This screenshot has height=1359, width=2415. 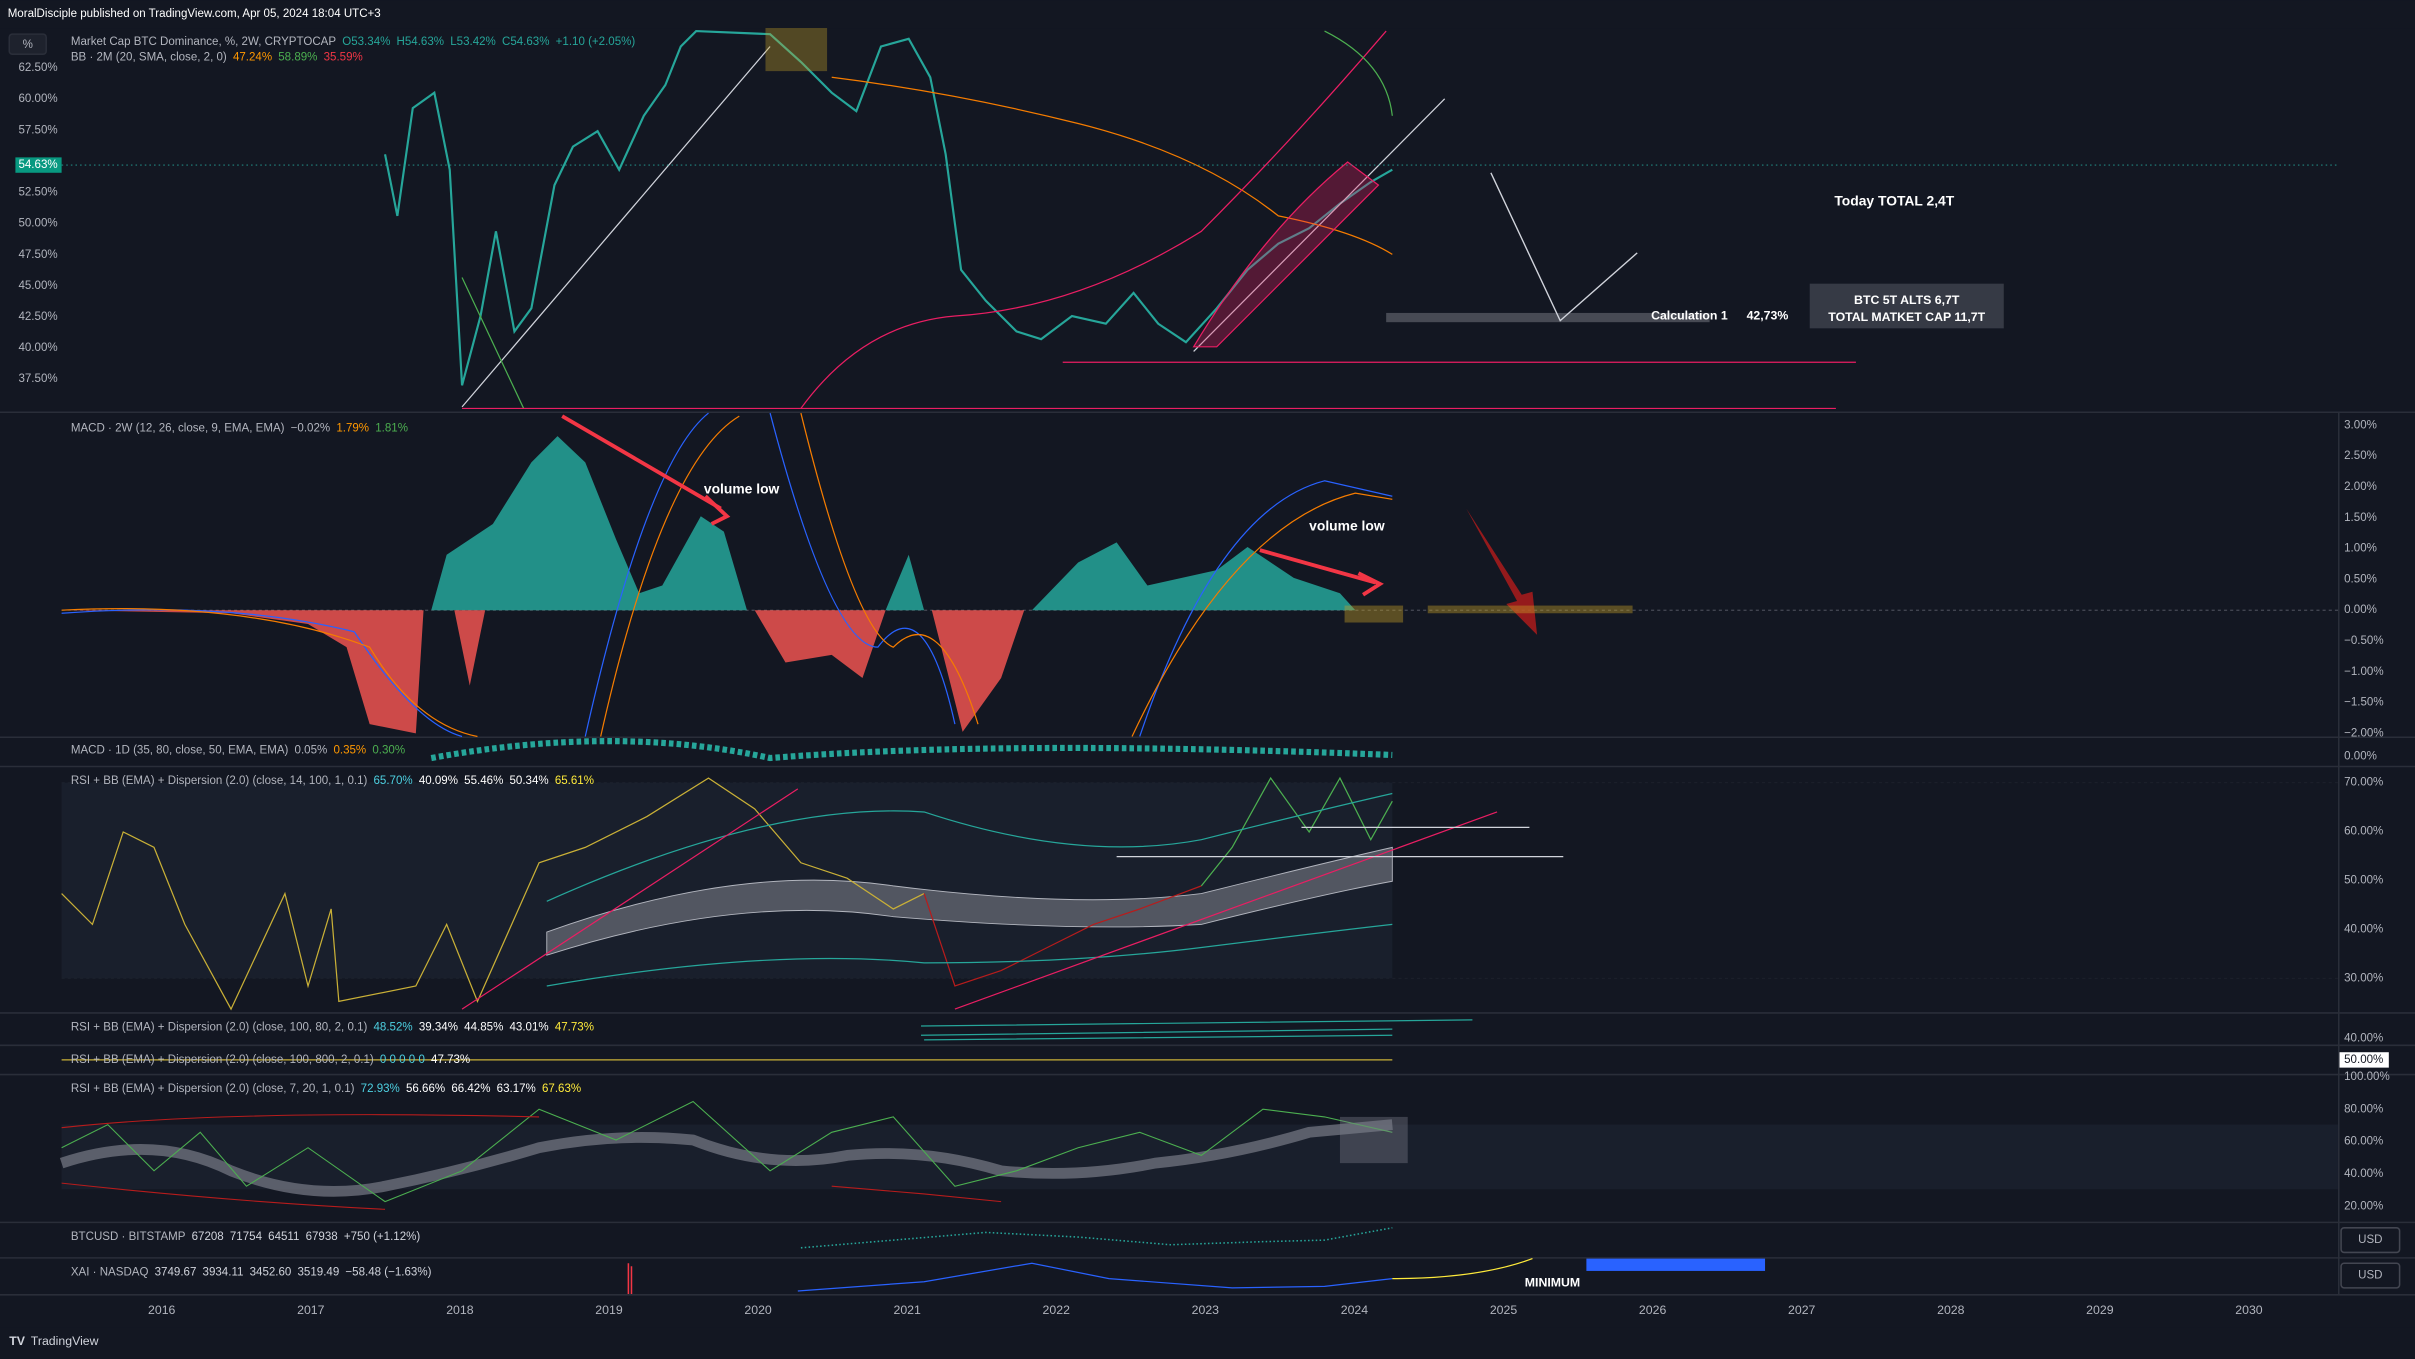 What do you see at coordinates (1906, 317) in the screenshot?
I see `annotation: TOTAL MATKET CAP 11,7T` at bounding box center [1906, 317].